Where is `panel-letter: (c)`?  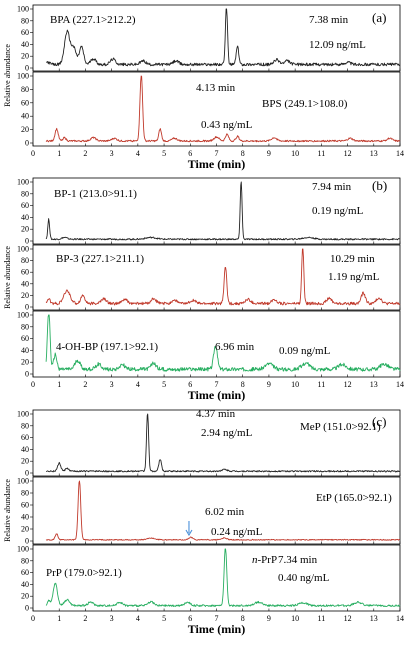
panel-letter: (c) is located at coordinates (379, 421).